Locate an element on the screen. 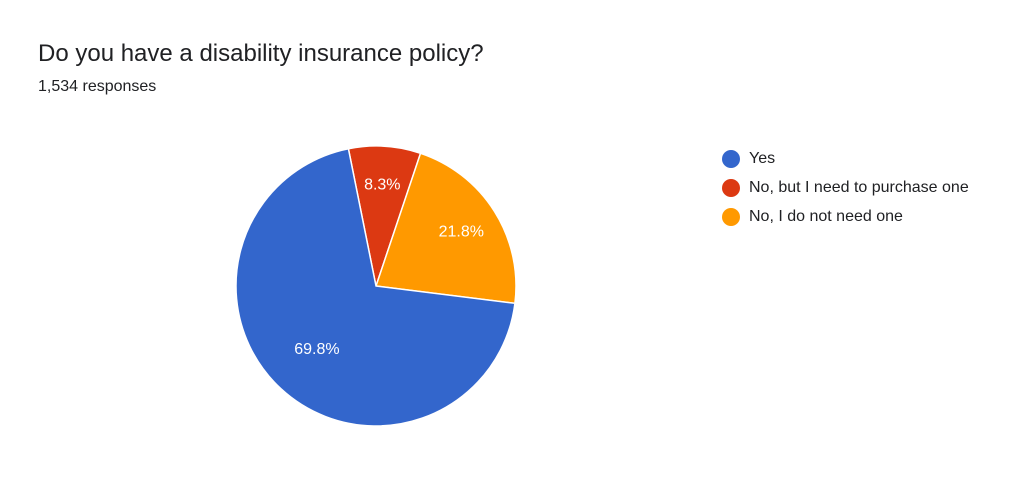 The height and width of the screenshot is (480, 1024). legend-item-1: No, but I need to purchase one is located at coordinates (845, 187).